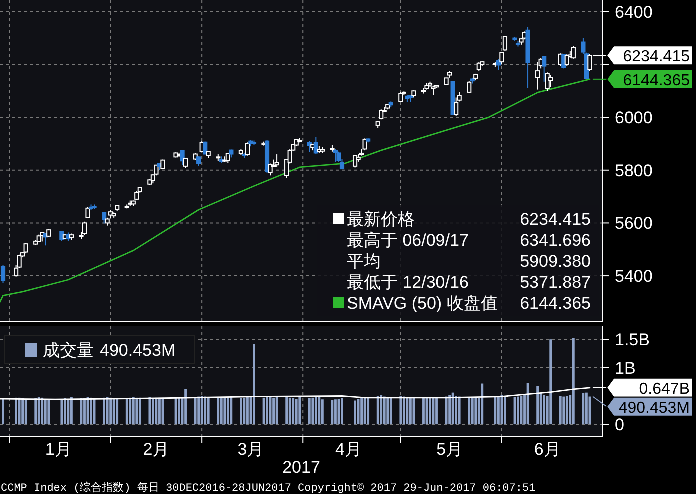 The height and width of the screenshot is (494, 696). I want to click on y-tick-label: 5800, so click(634, 170).